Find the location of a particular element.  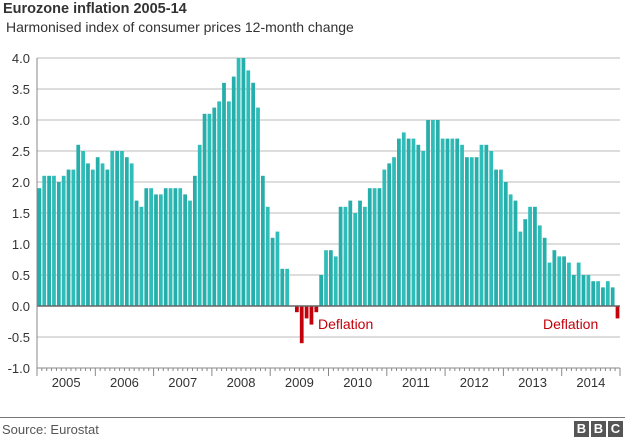

x-year-label: 2012 is located at coordinates (474, 382).